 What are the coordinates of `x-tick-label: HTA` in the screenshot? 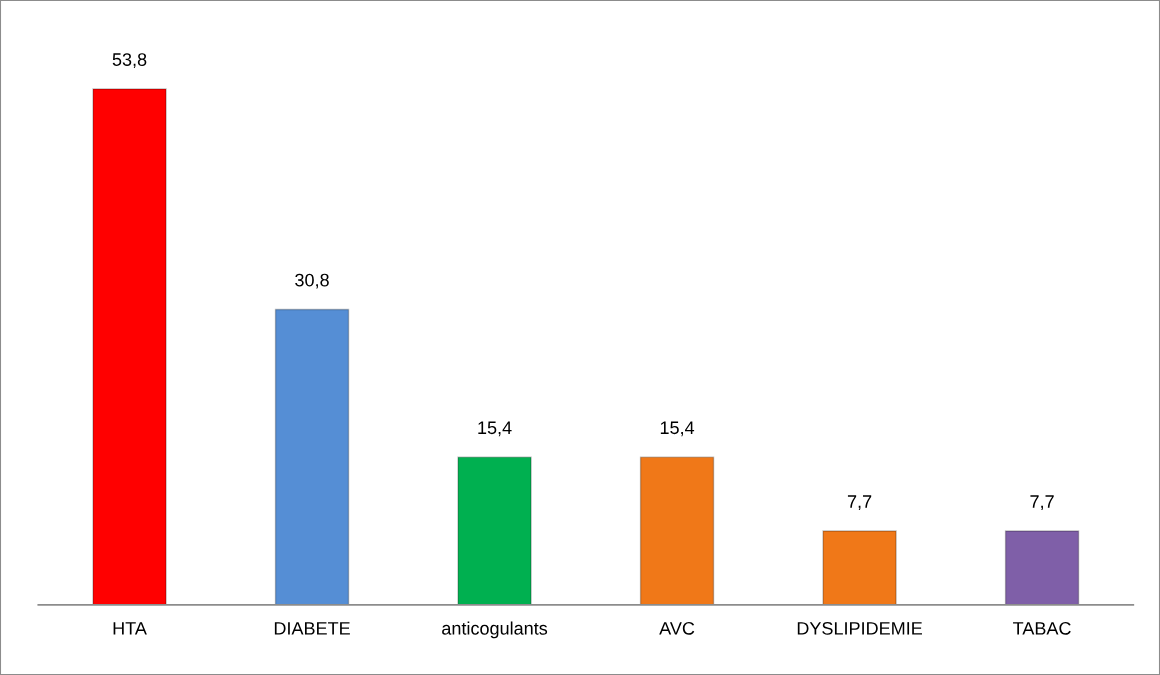 It's located at (130, 628).